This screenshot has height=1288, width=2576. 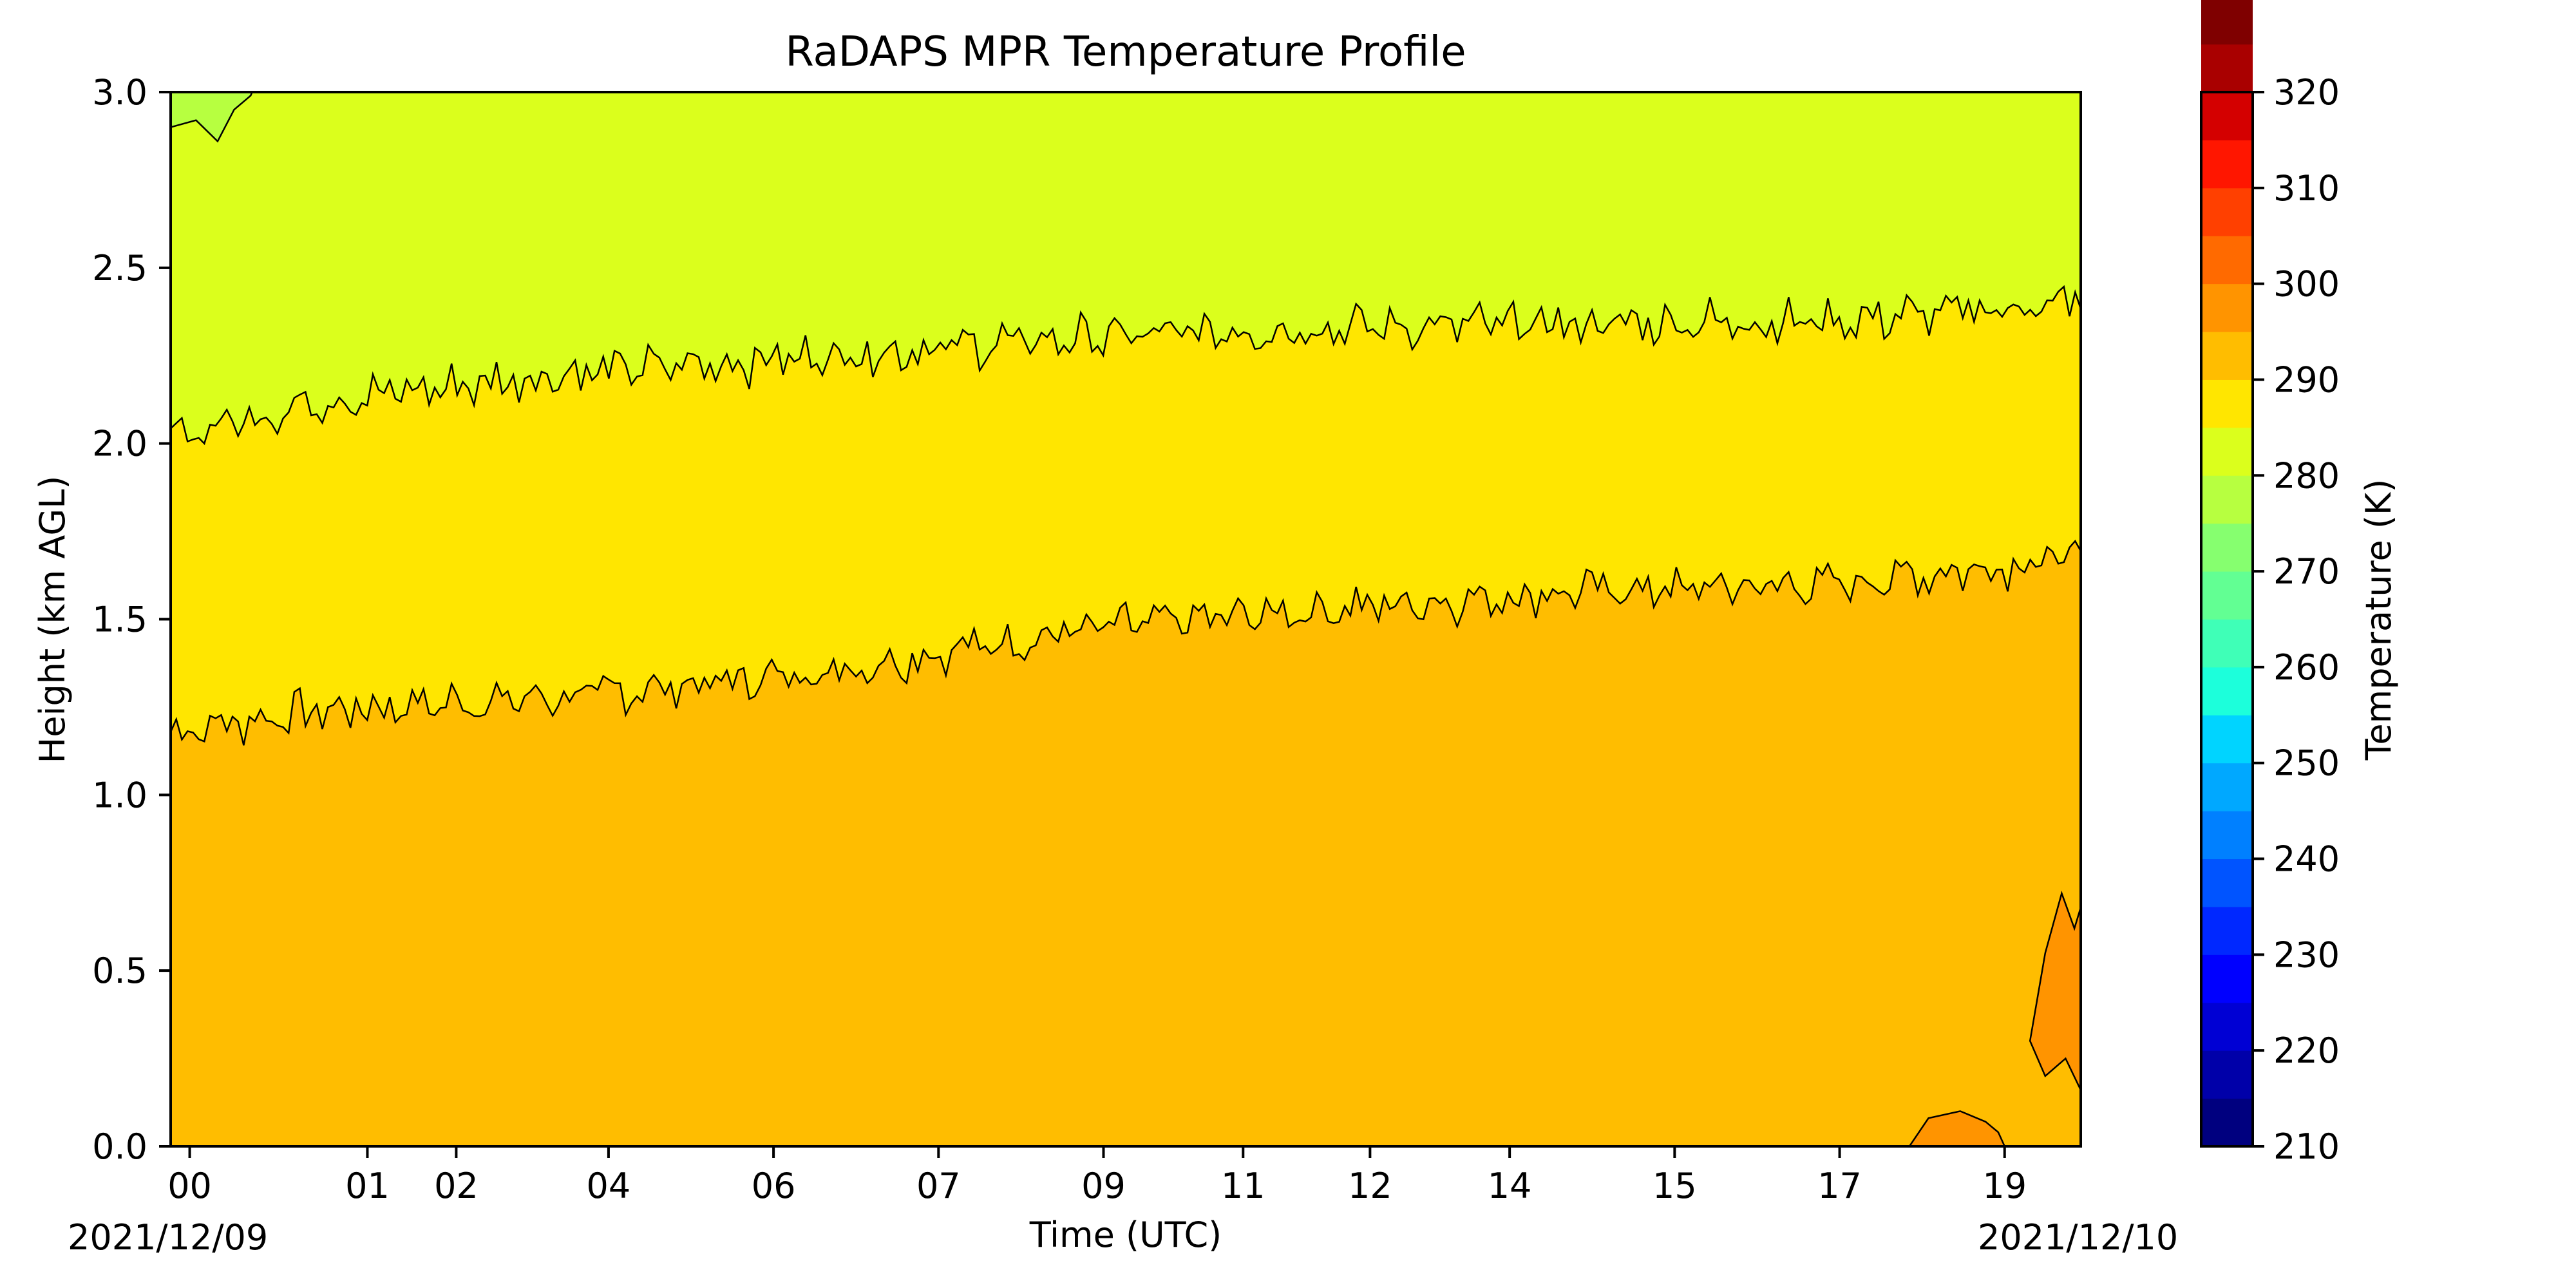 I want to click on x-tick-label: 17, so click(x=1839, y=1186).